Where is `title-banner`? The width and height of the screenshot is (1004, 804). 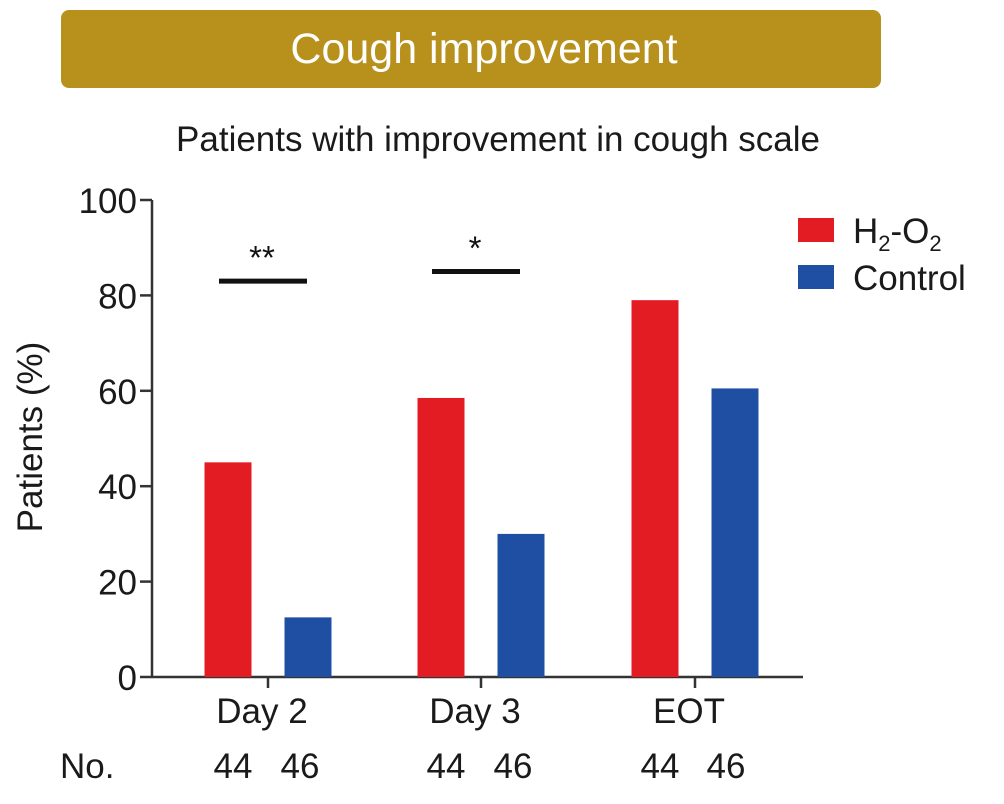 title-banner is located at coordinates (471, 49).